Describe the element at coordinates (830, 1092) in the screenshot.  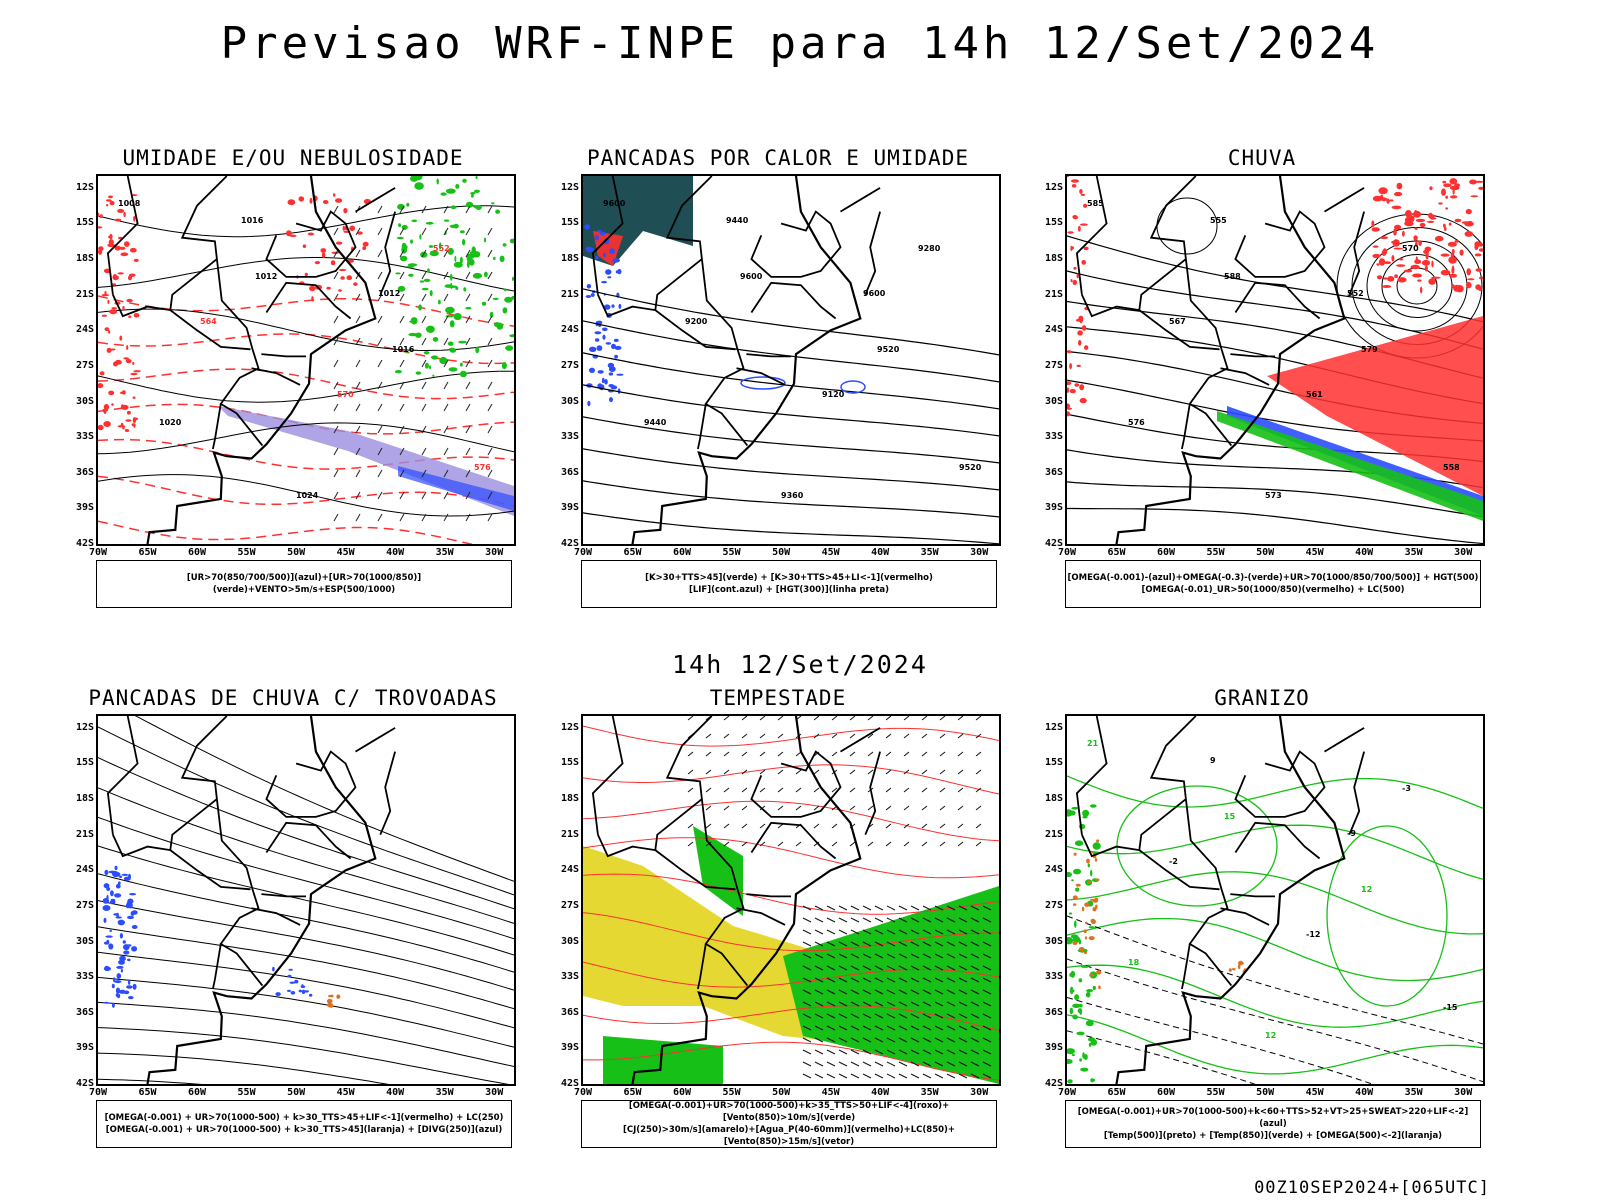
I see `lon-tick-label: 45W` at that location.